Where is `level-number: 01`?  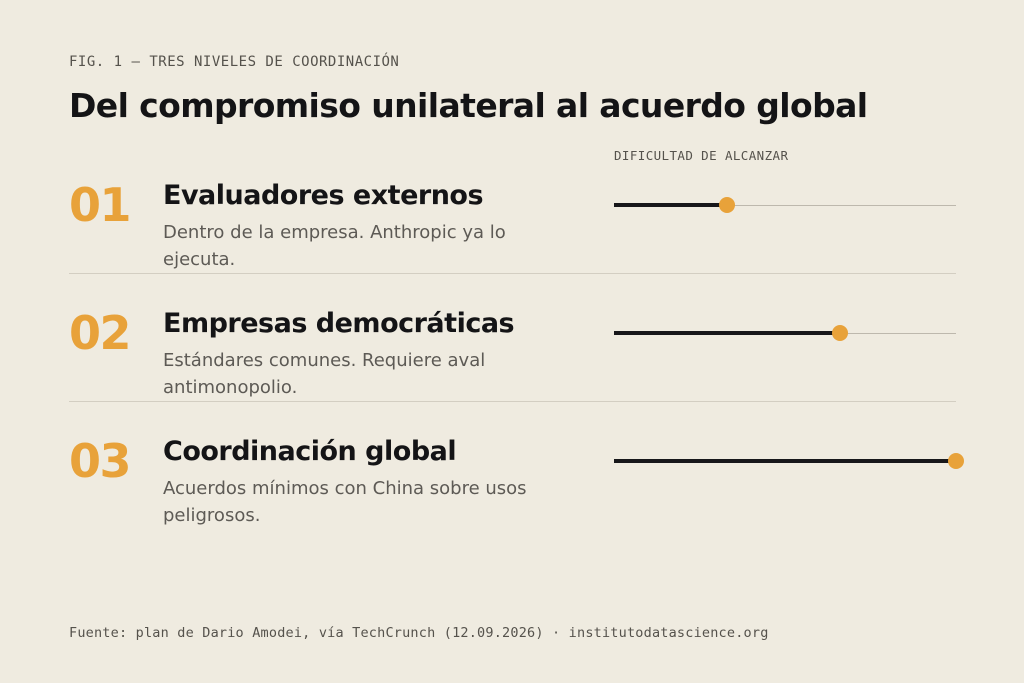 level-number: 01 is located at coordinates (100, 205).